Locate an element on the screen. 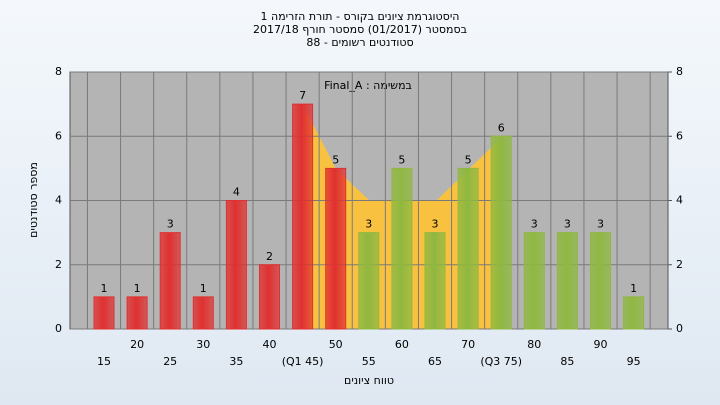  y2-tick-label: 2 is located at coordinates (679, 264).